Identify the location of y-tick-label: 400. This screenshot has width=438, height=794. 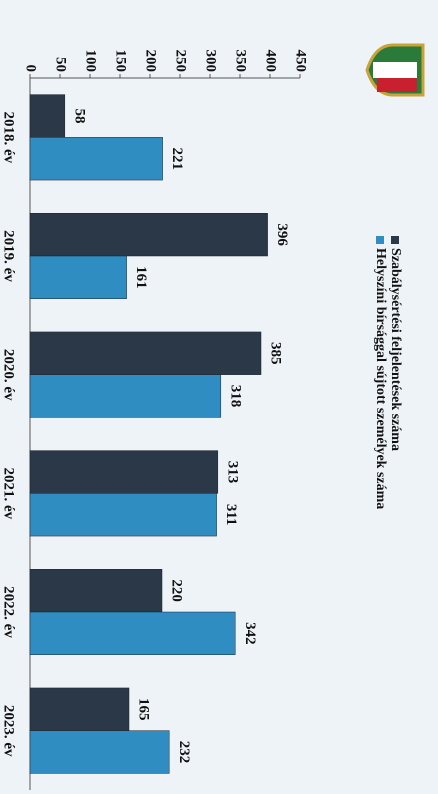
(271, 61).